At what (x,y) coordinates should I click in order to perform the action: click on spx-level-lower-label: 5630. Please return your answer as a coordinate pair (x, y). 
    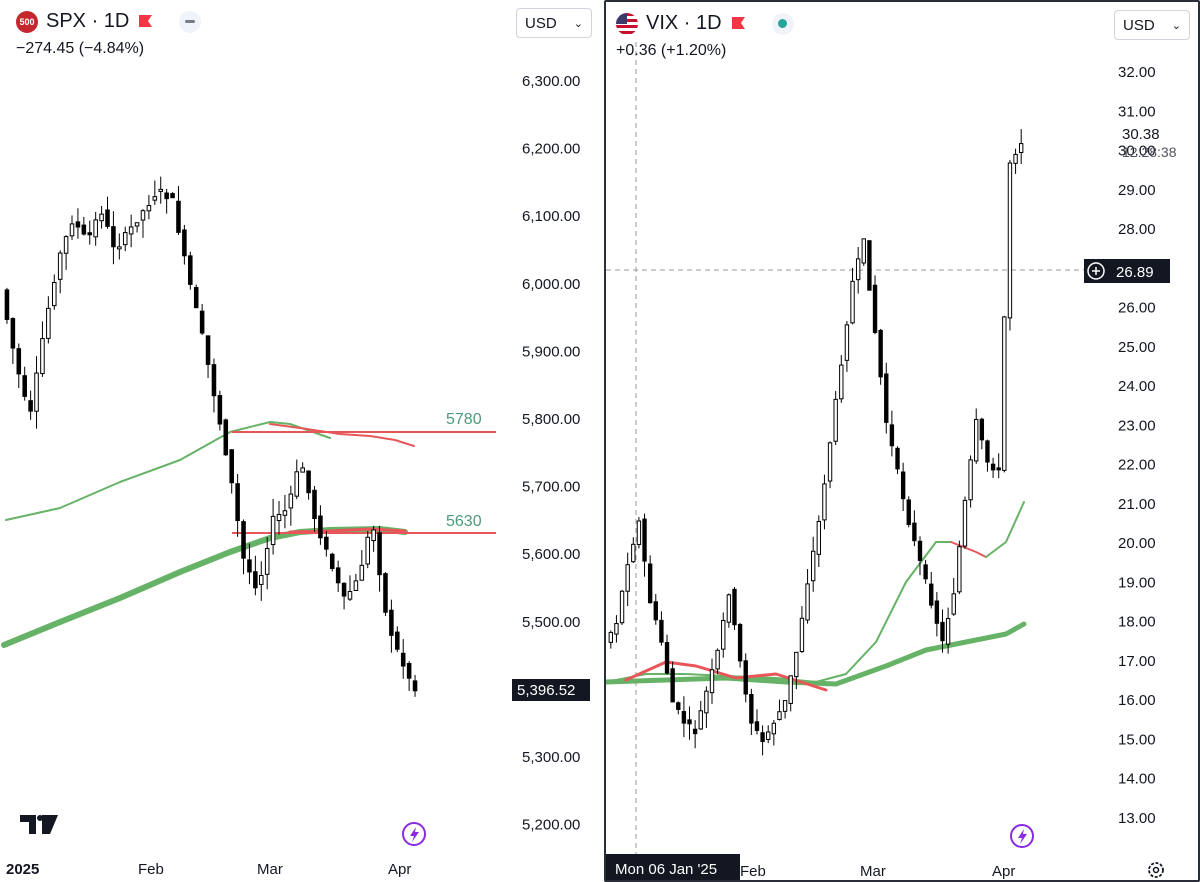
    Looking at the image, I should click on (464, 521).